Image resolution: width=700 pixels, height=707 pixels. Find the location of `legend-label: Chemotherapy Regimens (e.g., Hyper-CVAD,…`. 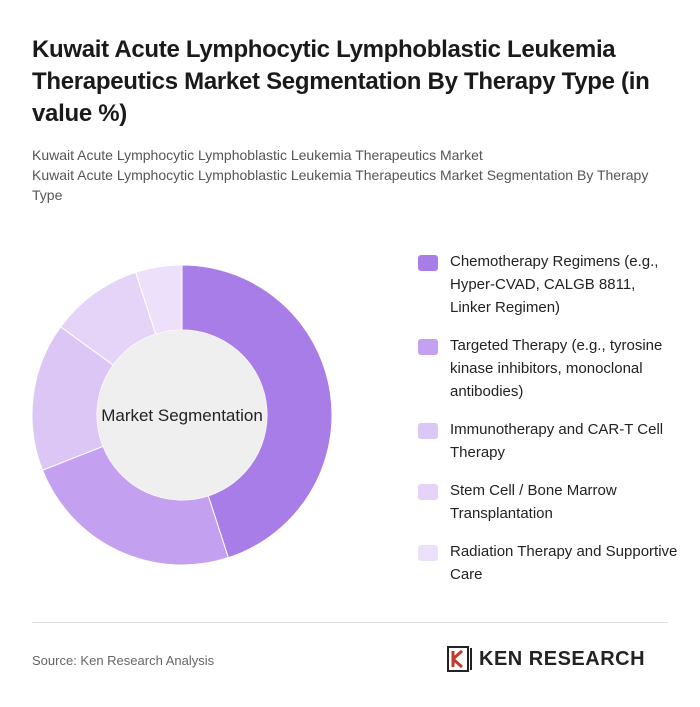

legend-label: Chemotherapy Regimens (e.g., Hyper-CVAD,… is located at coordinates (554, 284).